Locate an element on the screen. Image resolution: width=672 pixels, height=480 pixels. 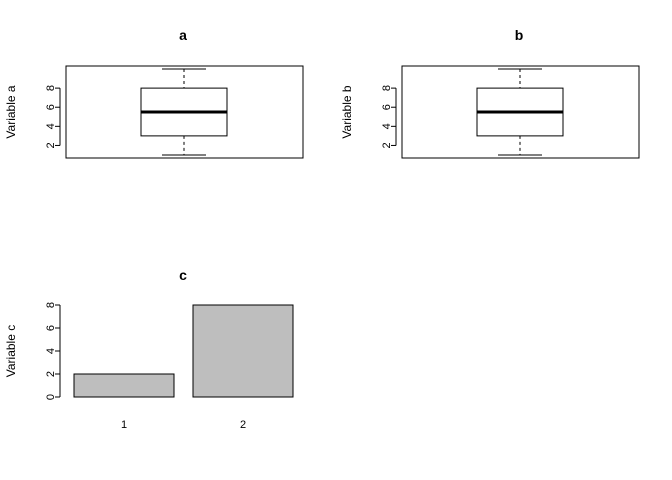
y-axis-b: 2 4 6 8 is located at coordinates (389, 117).